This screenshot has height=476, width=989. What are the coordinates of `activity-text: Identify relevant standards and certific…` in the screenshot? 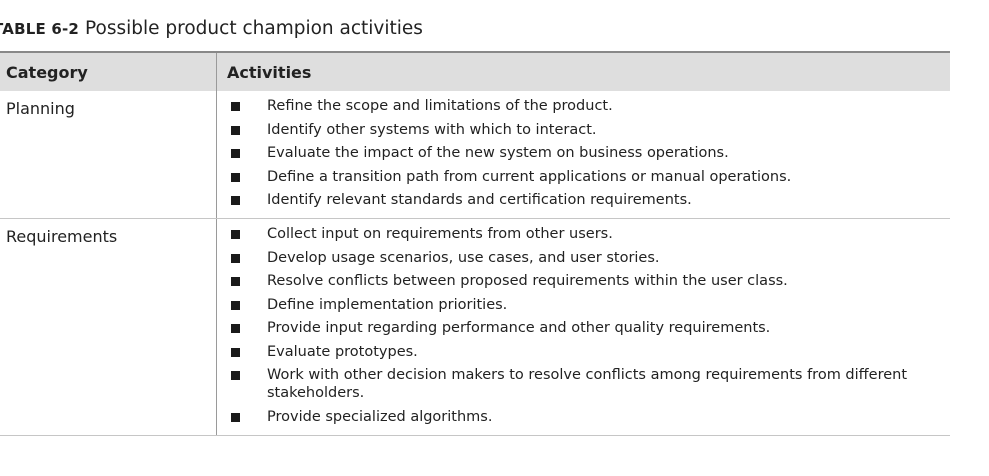 It's located at (479, 200).